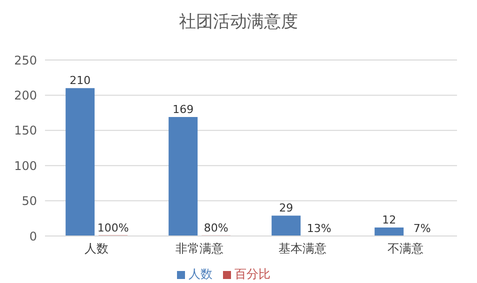 The image size is (477, 283). I want to click on y-tick-label: 250, so click(25, 60).